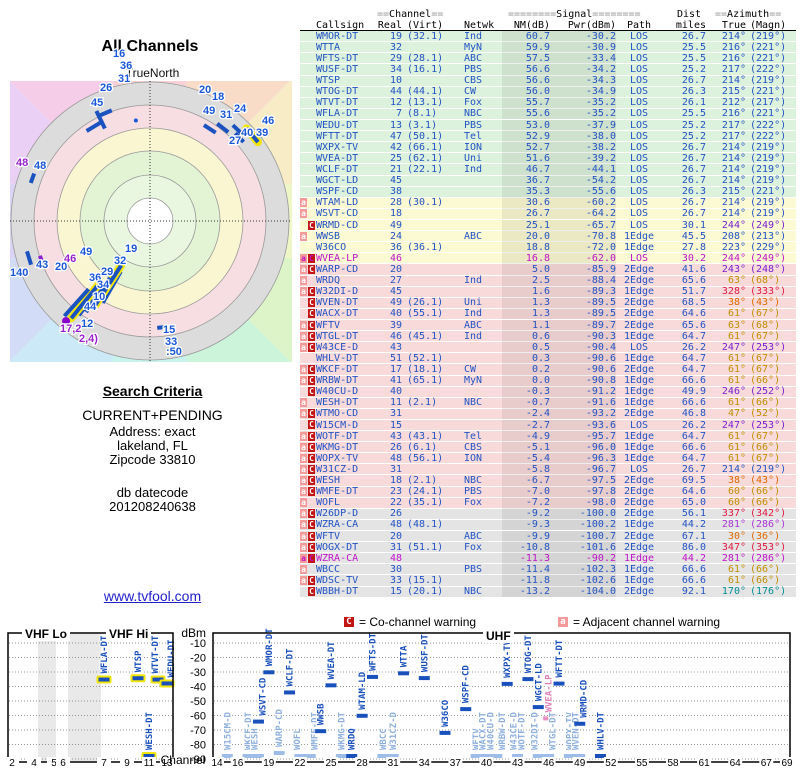 This screenshot has width=800, height=768. Describe the element at coordinates (395, 392) in the screenshot. I see `cell-real: 40` at that location.